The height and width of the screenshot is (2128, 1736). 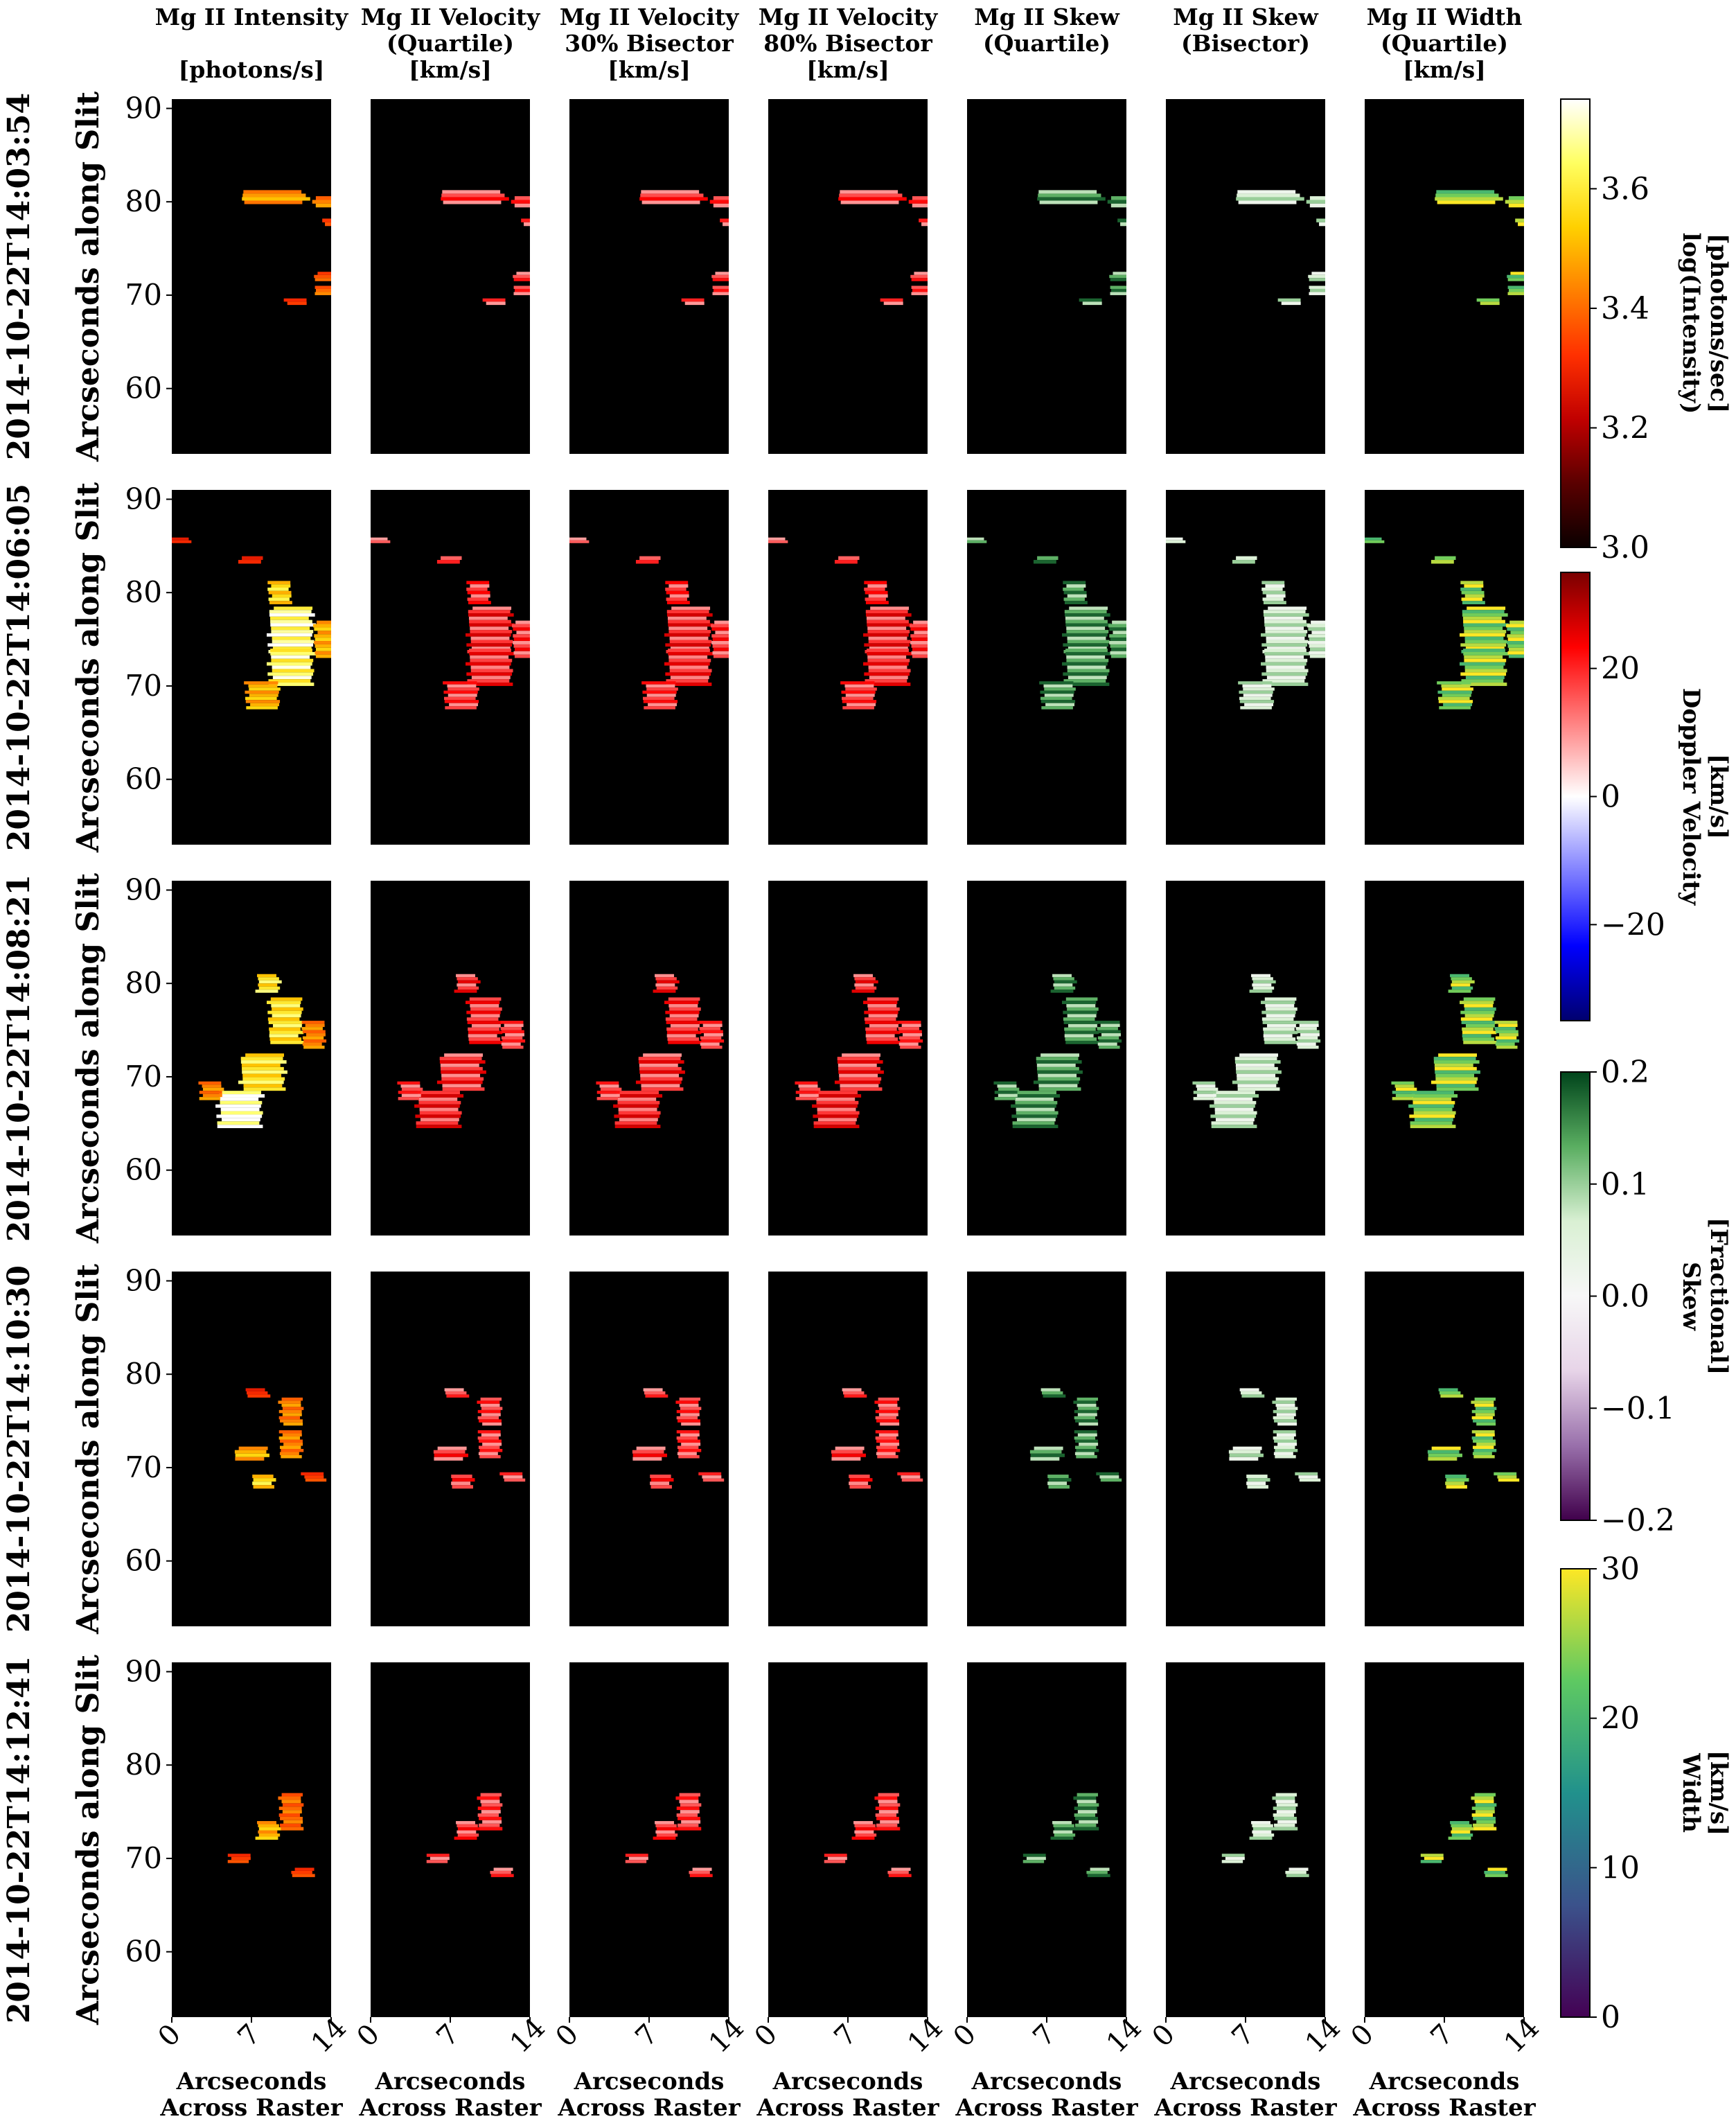 What do you see at coordinates (1625, 1072) in the screenshot?
I see `colorbar-tick-label: 0.2` at bounding box center [1625, 1072].